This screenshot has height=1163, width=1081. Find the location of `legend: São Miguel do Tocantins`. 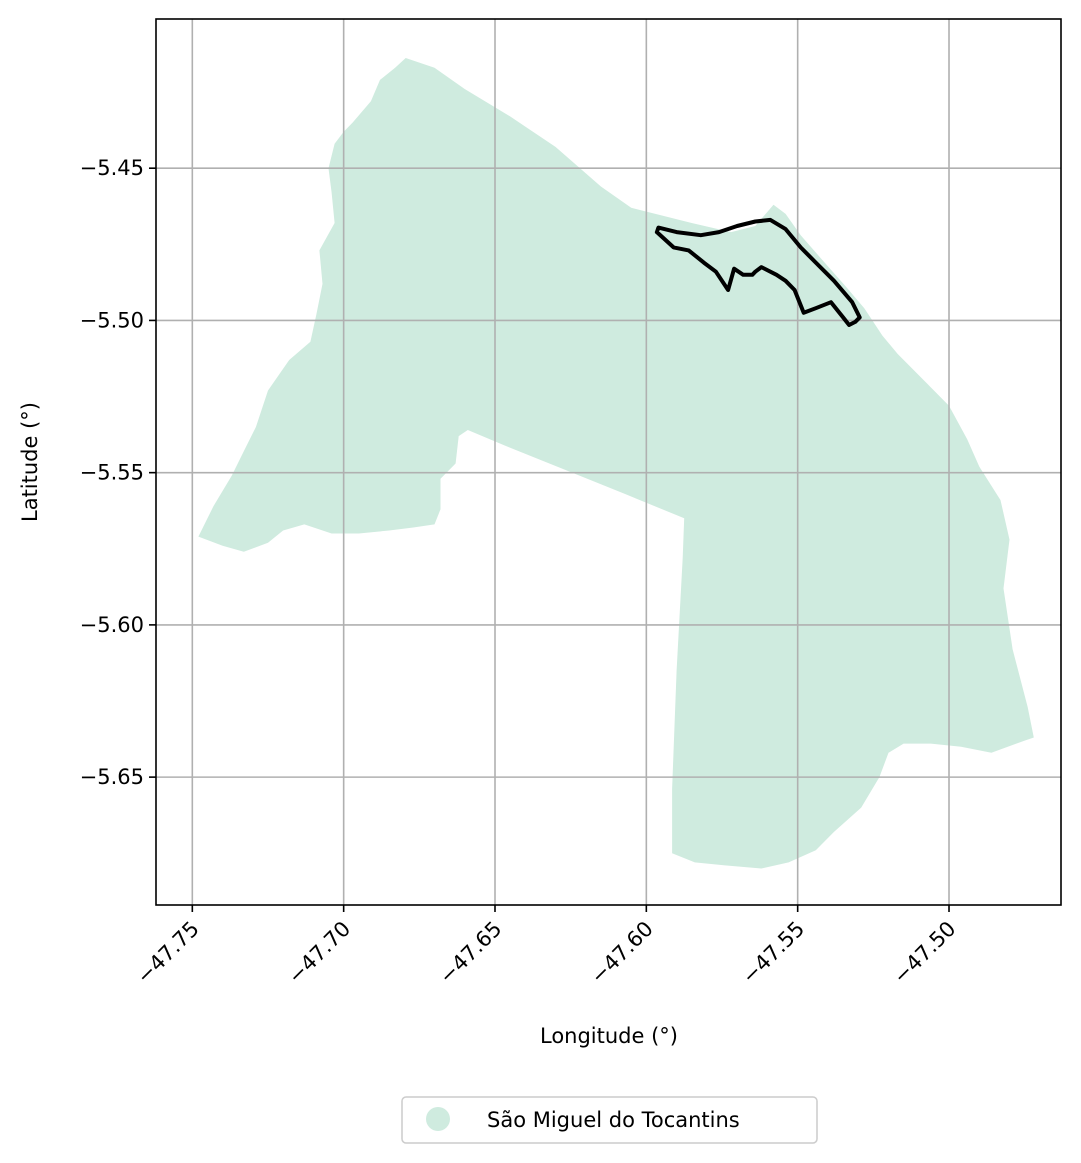

legend: São Miguel do Tocantins is located at coordinates (609, 1120).